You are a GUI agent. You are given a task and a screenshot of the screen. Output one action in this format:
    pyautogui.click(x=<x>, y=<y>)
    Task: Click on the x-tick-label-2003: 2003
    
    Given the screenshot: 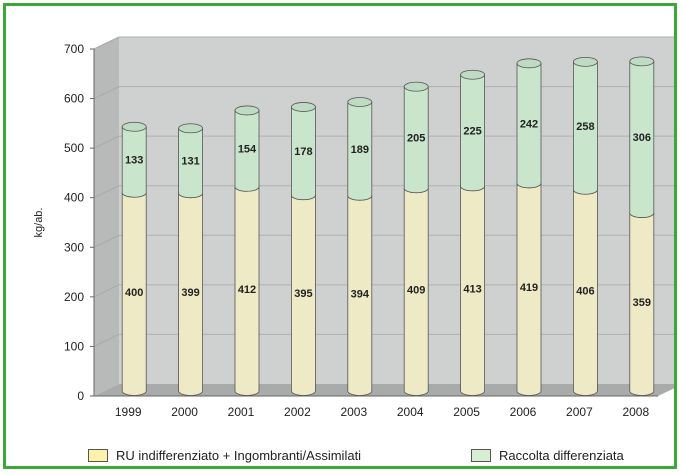 What is the action you would take?
    pyautogui.click(x=353, y=412)
    